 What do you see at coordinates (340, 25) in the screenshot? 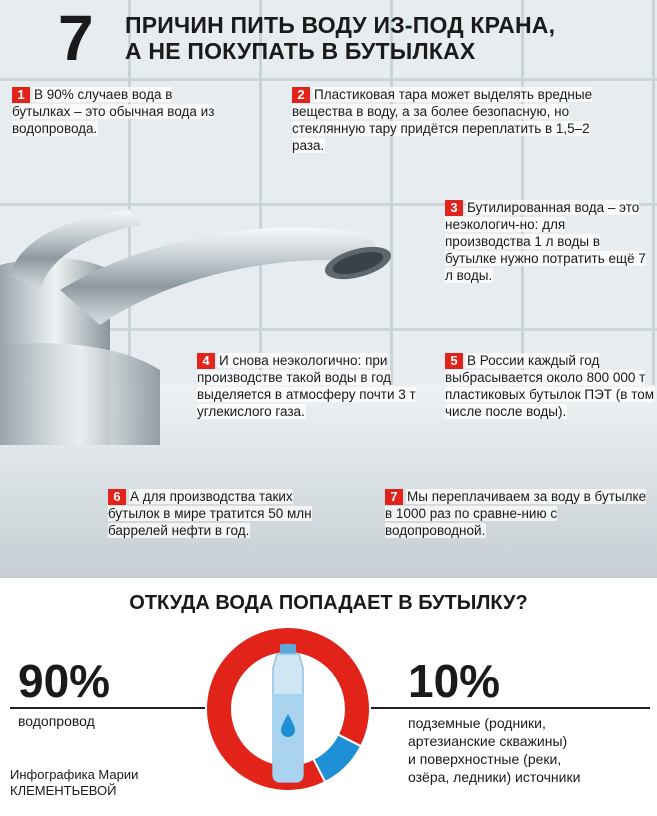
I see `title-line-1: ПРИЧИН ПИТЬ ВОДУ ИЗ-ПОД КРАНА,` at bounding box center [340, 25].